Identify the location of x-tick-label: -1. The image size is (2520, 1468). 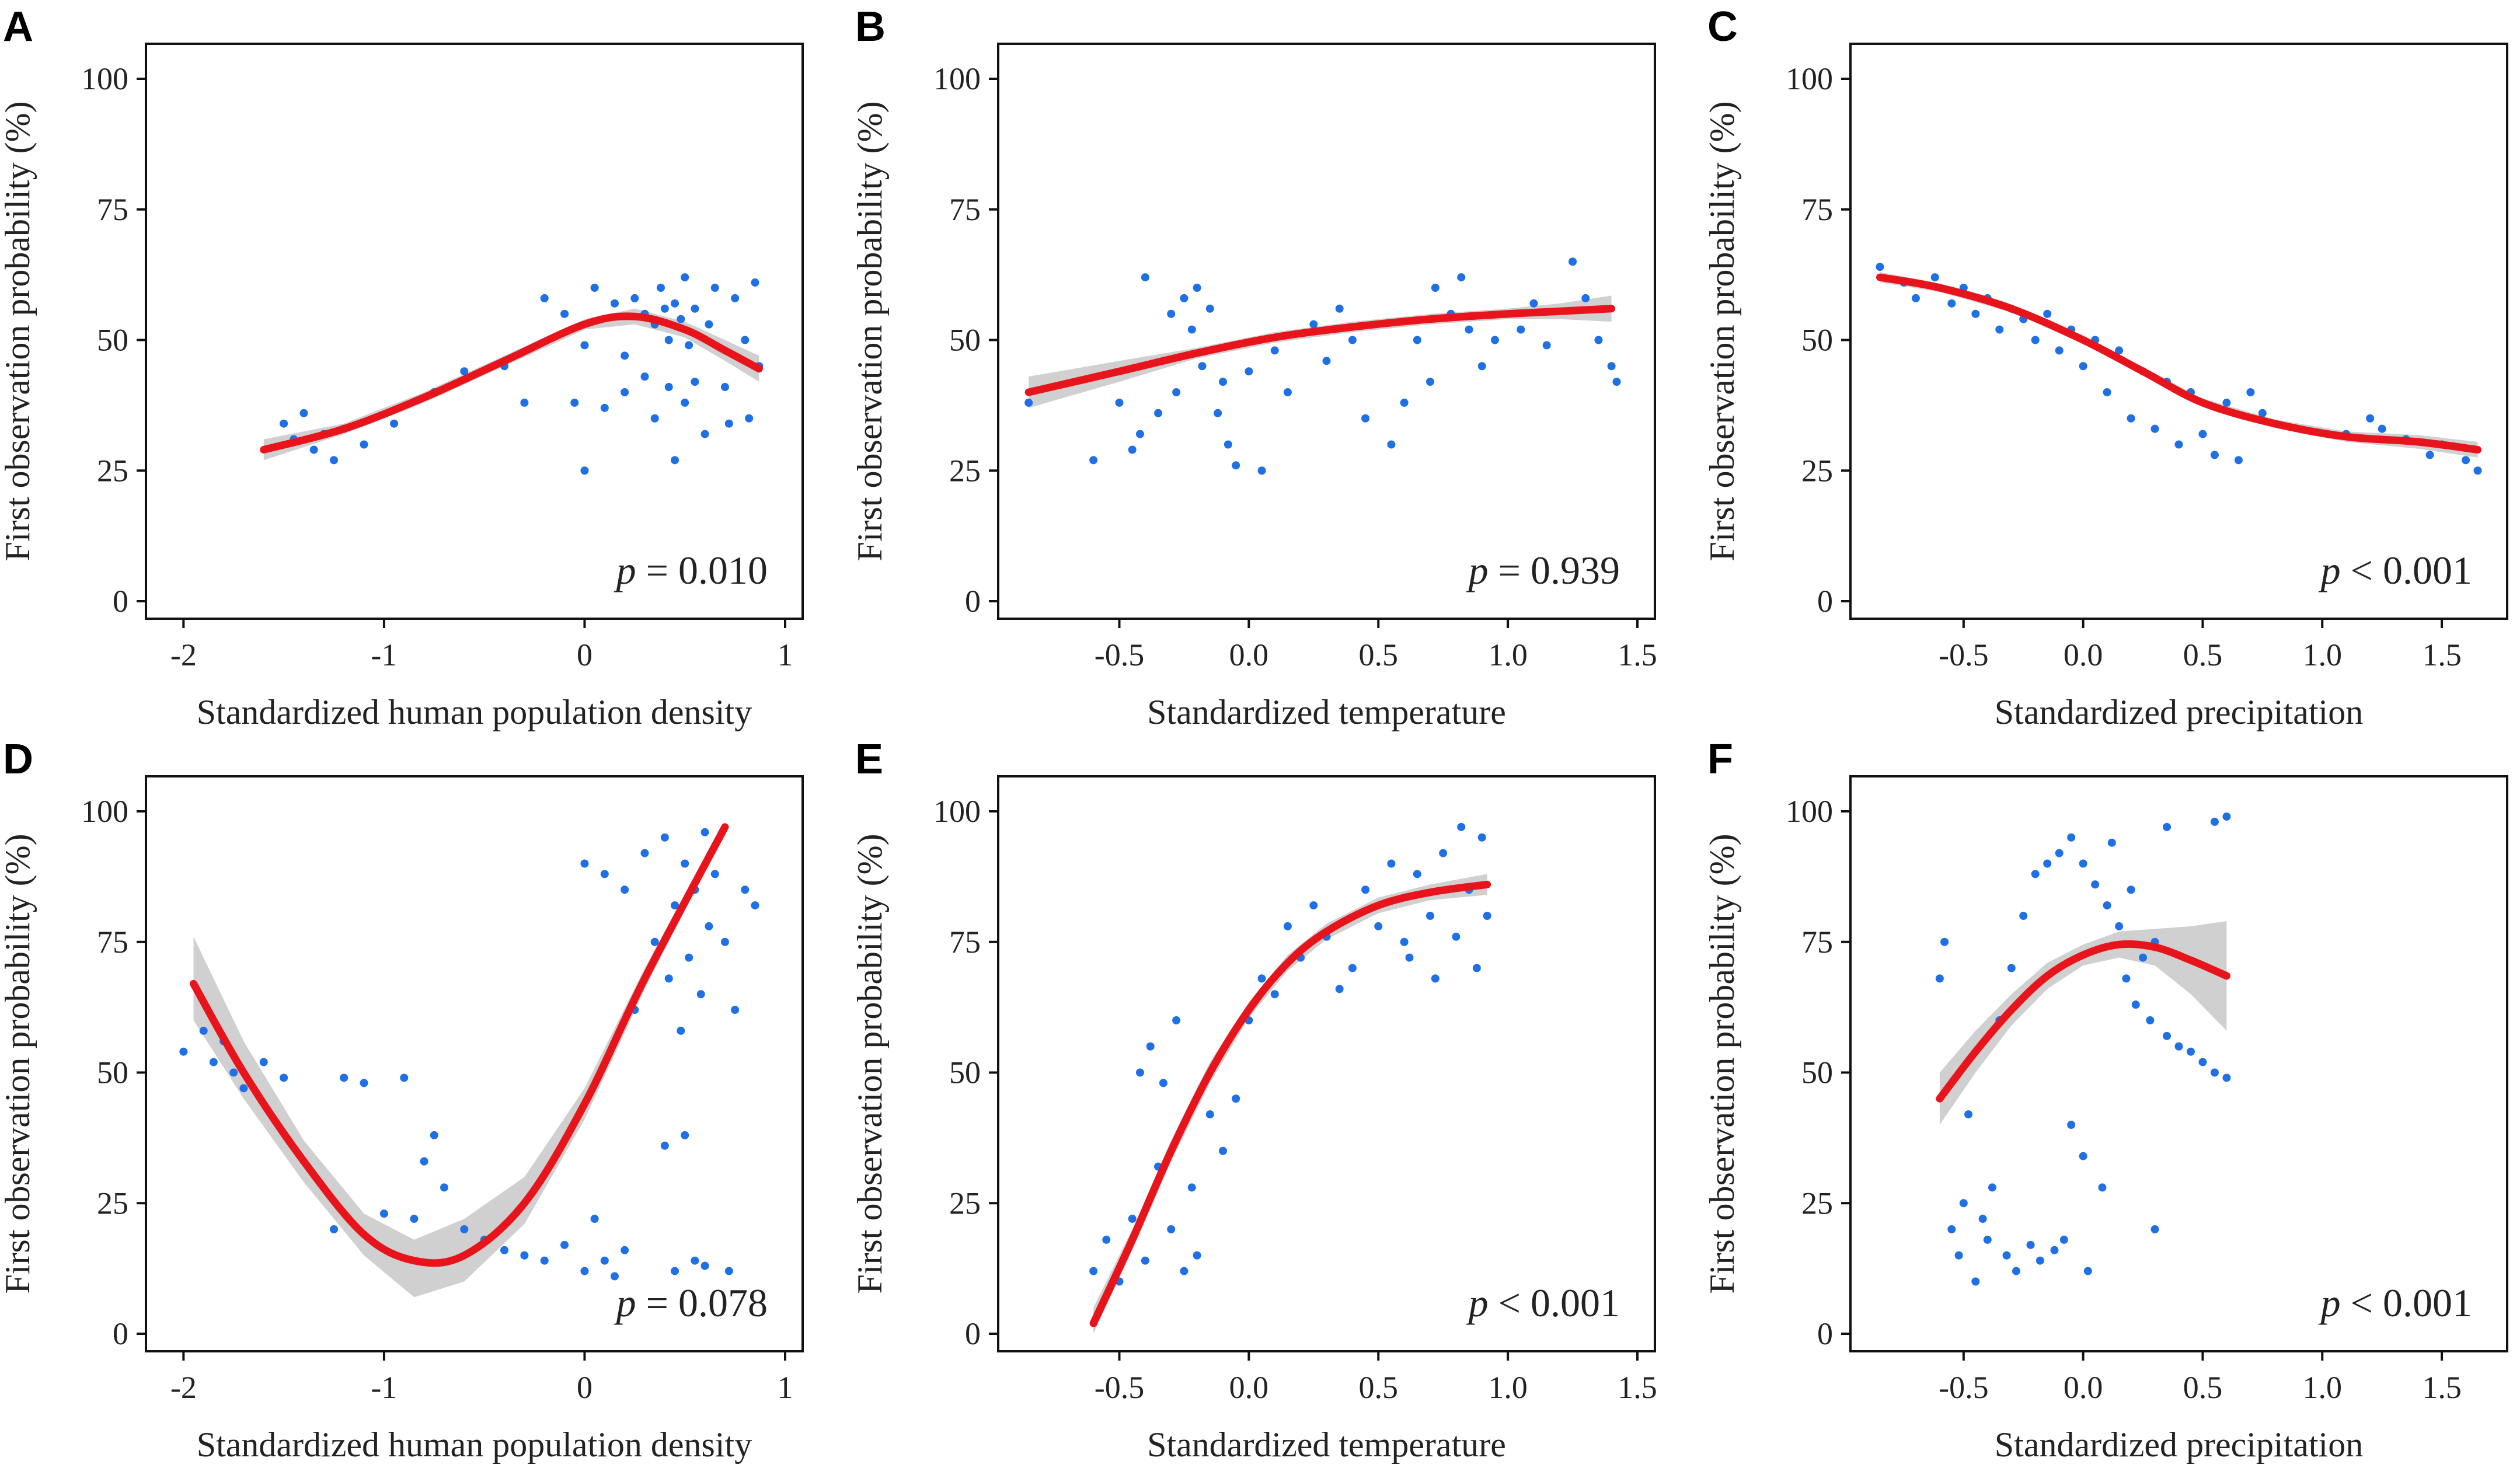
(384, 1387).